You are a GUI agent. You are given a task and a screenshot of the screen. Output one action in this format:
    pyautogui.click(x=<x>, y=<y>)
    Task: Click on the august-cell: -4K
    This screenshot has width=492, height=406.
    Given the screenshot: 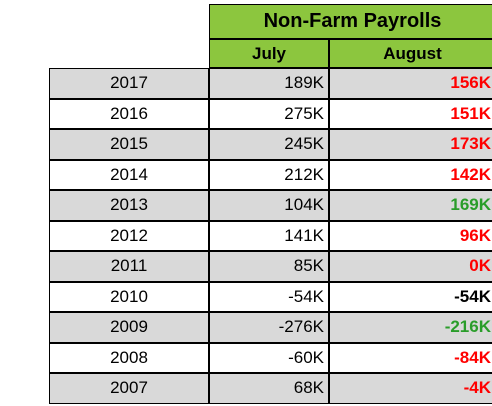 What is the action you would take?
    pyautogui.click(x=410, y=388)
    